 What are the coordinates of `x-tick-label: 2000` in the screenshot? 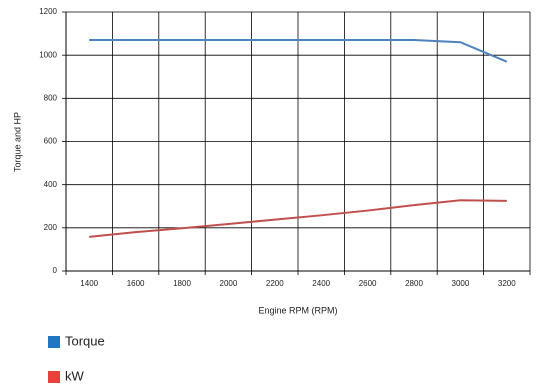 It's located at (229, 283).